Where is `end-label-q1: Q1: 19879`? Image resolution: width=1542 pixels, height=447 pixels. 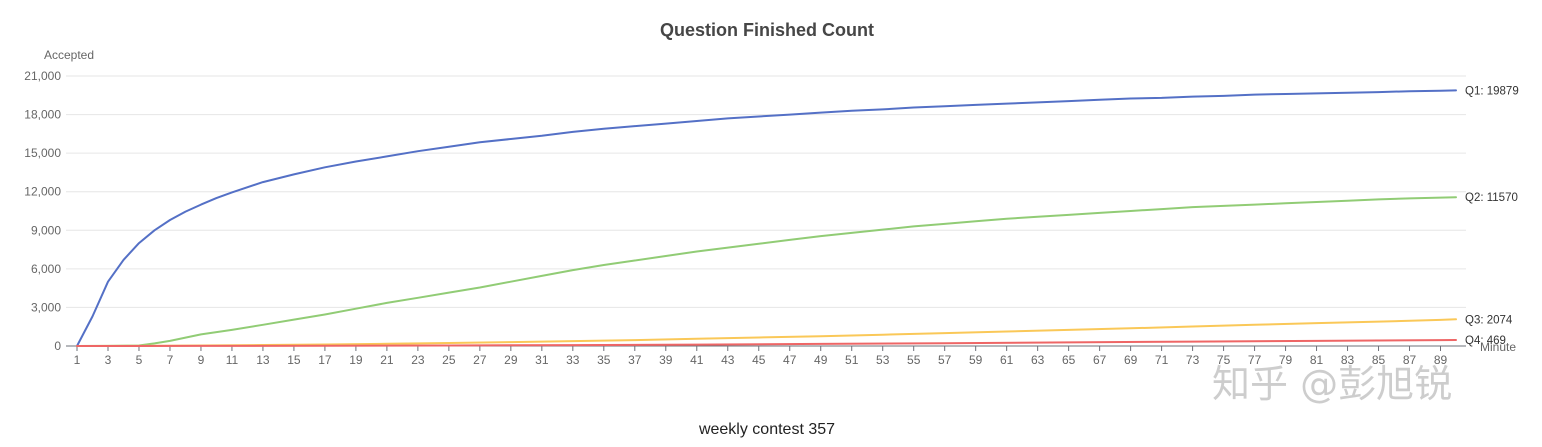
end-label-q1: Q1: 19879 is located at coordinates (1492, 91).